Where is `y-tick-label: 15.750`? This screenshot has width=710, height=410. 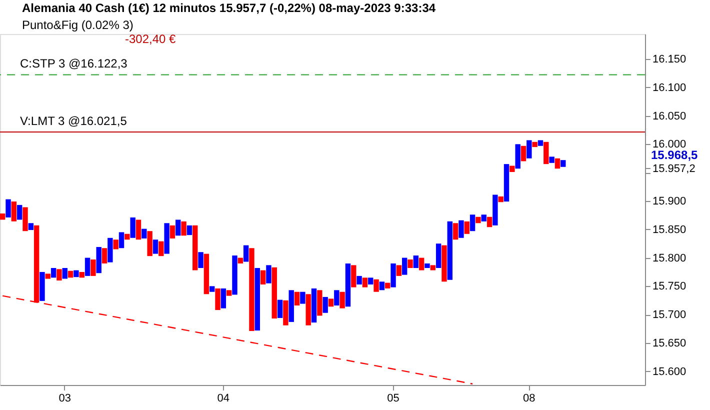
y-tick-label: 15.750 is located at coordinates (669, 286).